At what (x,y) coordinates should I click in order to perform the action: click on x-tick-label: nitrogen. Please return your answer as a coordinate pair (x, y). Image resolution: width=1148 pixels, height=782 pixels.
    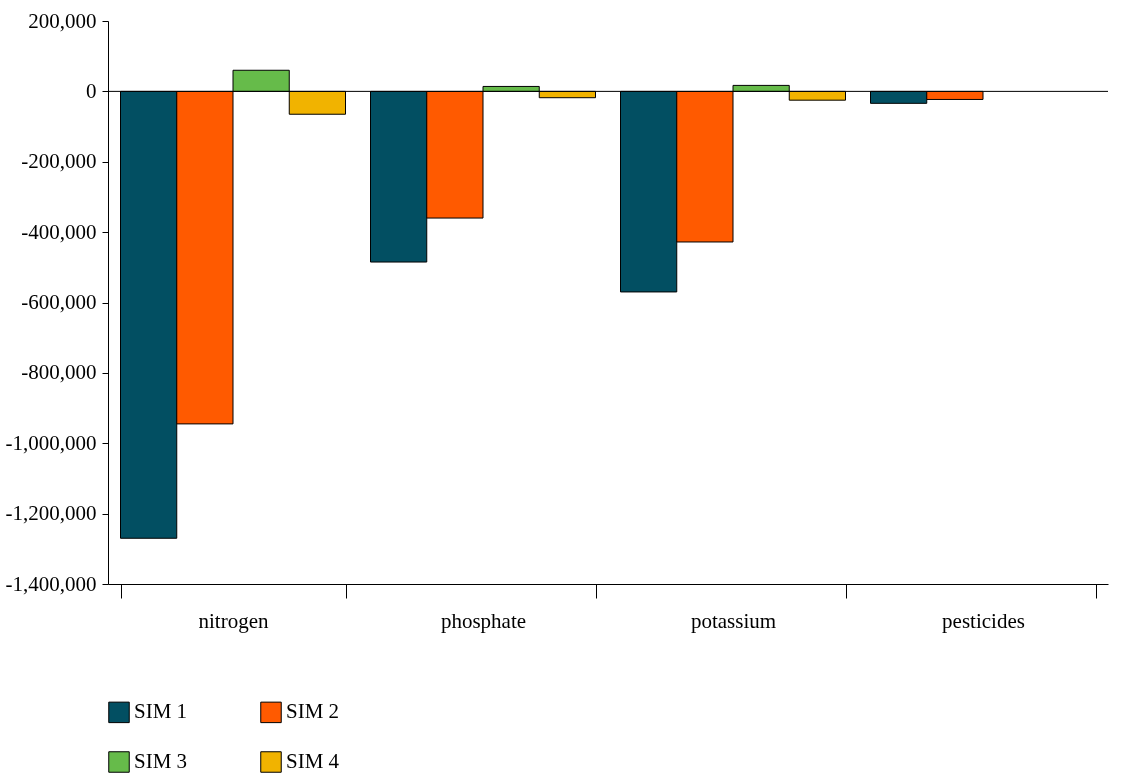
    Looking at the image, I should click on (233, 620).